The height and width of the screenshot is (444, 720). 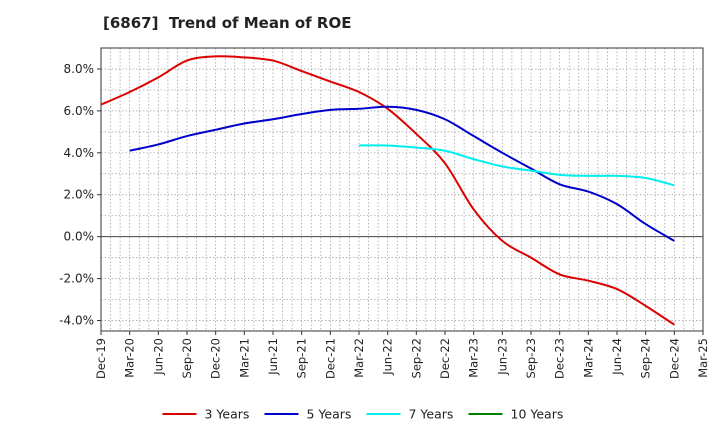 What do you see at coordinates (273, 357) in the screenshot?
I see `x-tick-label: Jun-21` at bounding box center [273, 357].